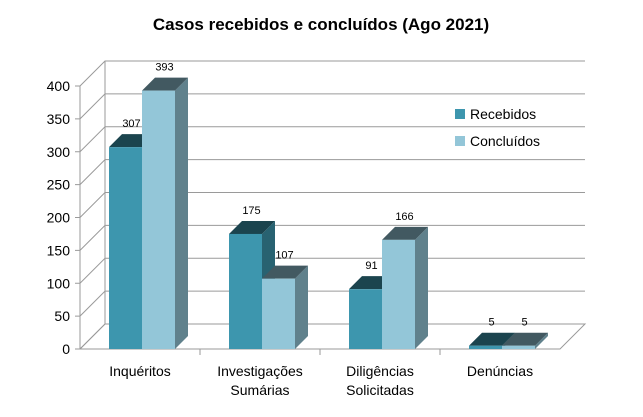  Describe the element at coordinates (404, 217) in the screenshot. I see `data-label: 166` at that location.